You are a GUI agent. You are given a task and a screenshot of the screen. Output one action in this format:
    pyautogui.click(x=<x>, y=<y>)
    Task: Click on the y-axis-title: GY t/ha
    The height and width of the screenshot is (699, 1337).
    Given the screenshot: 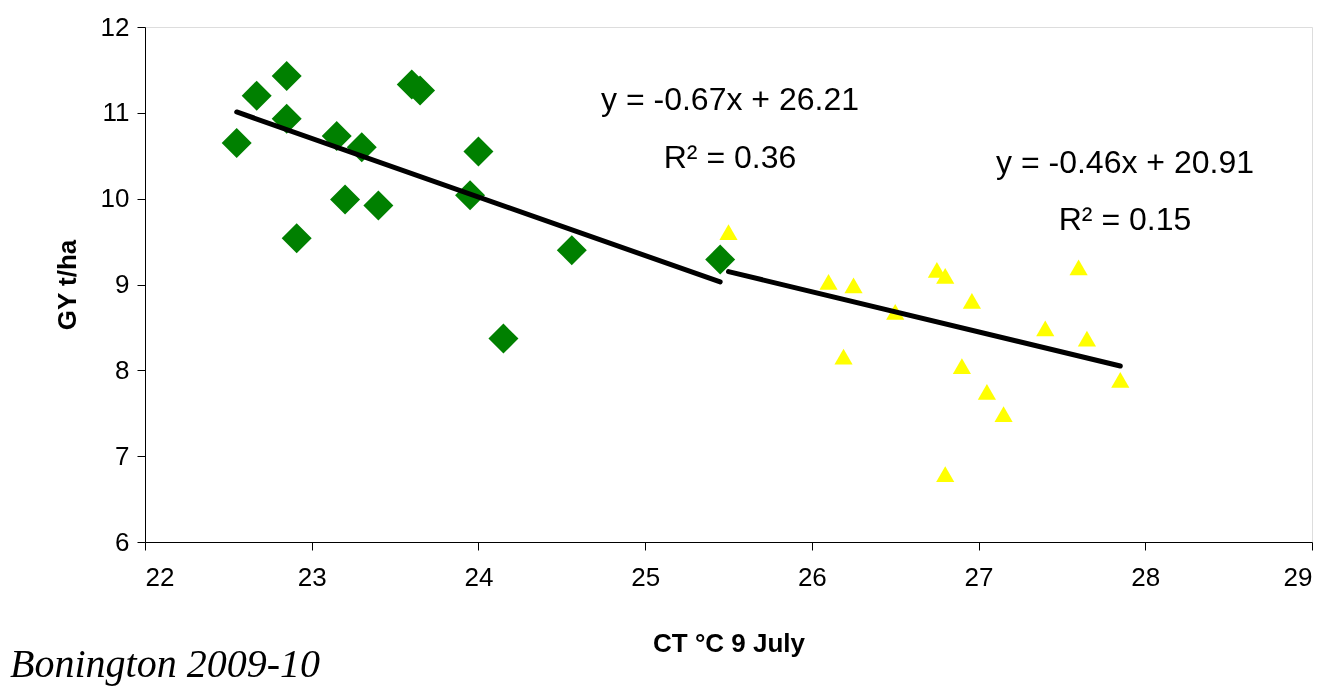 What is the action you would take?
    pyautogui.click(x=66, y=285)
    